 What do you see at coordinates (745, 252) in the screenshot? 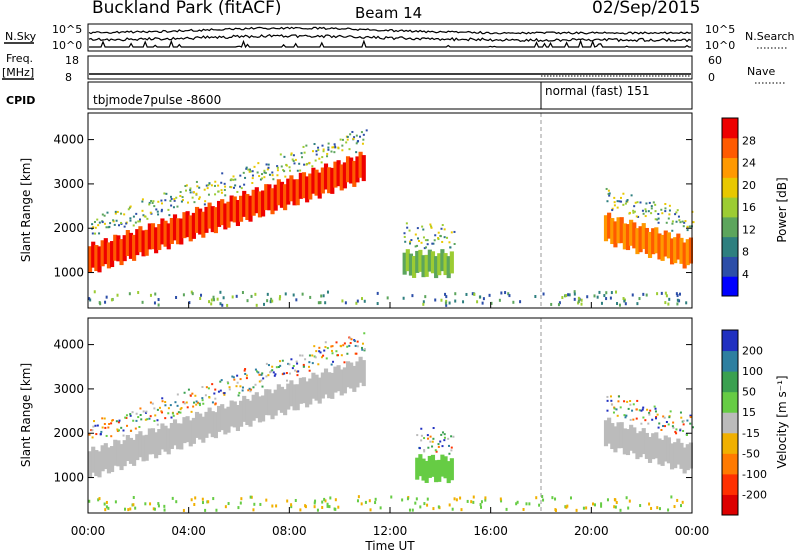
I see `power-colorbar-tick: 8` at bounding box center [745, 252].